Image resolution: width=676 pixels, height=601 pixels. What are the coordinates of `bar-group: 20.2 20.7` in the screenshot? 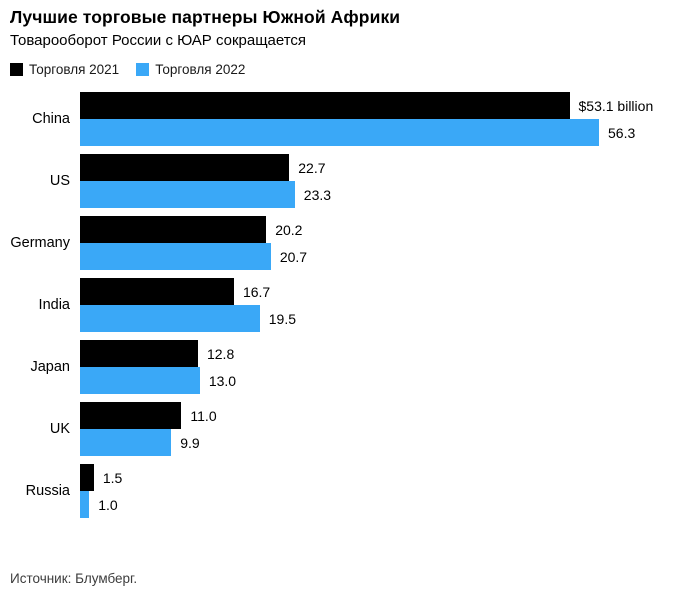 It's located at (193, 243).